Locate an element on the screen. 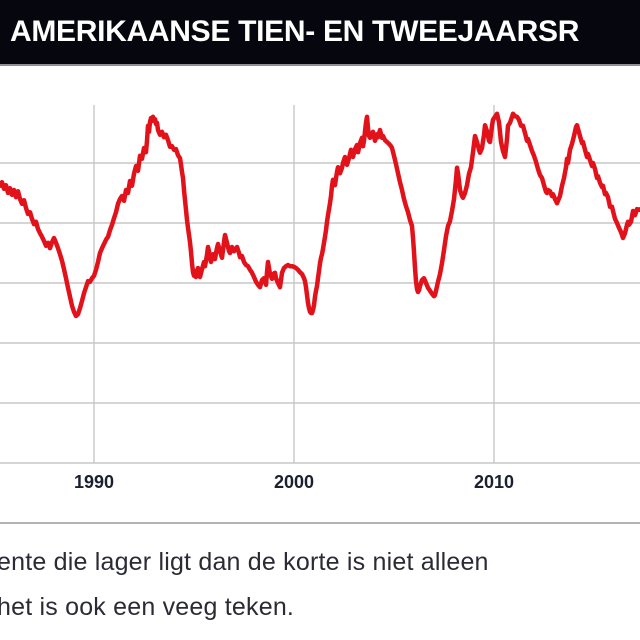  x-axis-label: 2000 is located at coordinates (294, 482).